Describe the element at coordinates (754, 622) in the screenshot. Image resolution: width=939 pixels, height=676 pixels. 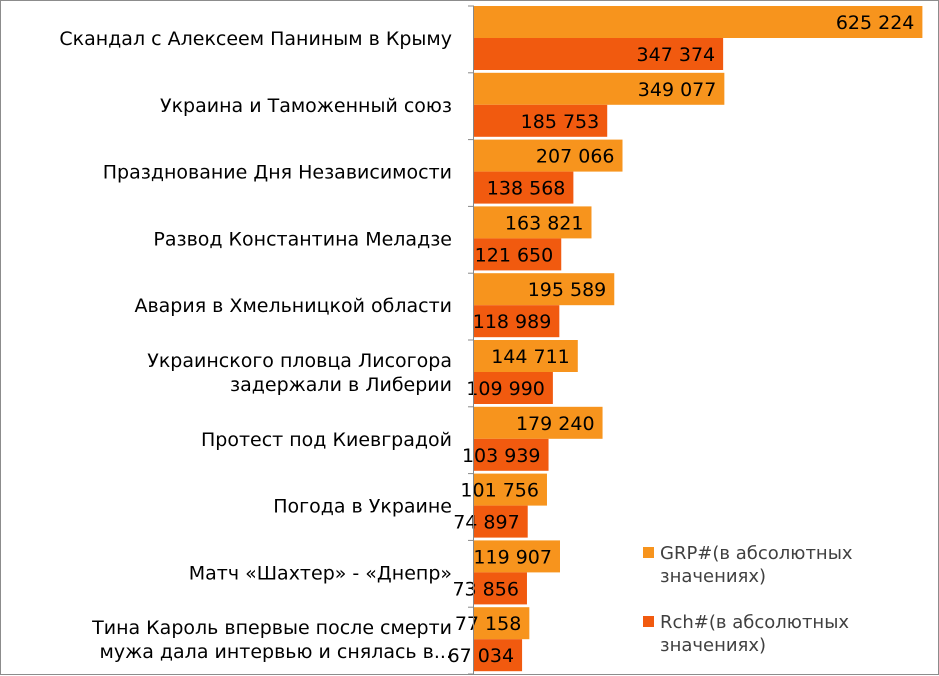
I see `legend-entry: Rch#(в абсолютных` at that location.